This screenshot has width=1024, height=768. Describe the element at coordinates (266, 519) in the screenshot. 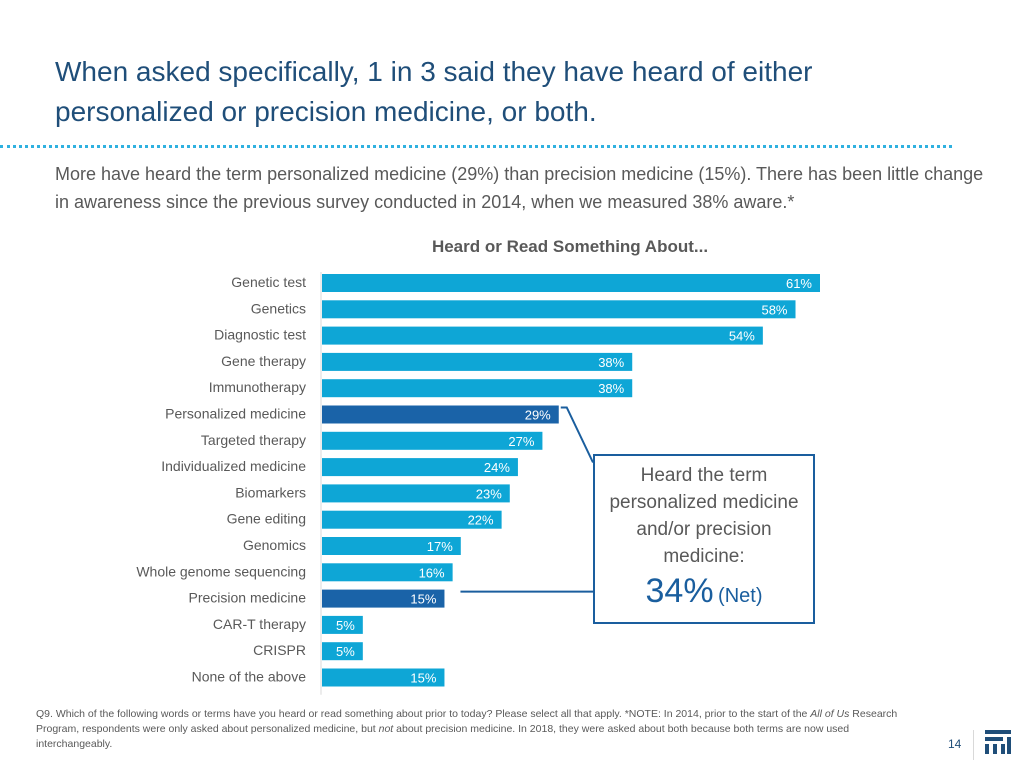

I see `category-label-gene-editing: Gene editing` at that location.